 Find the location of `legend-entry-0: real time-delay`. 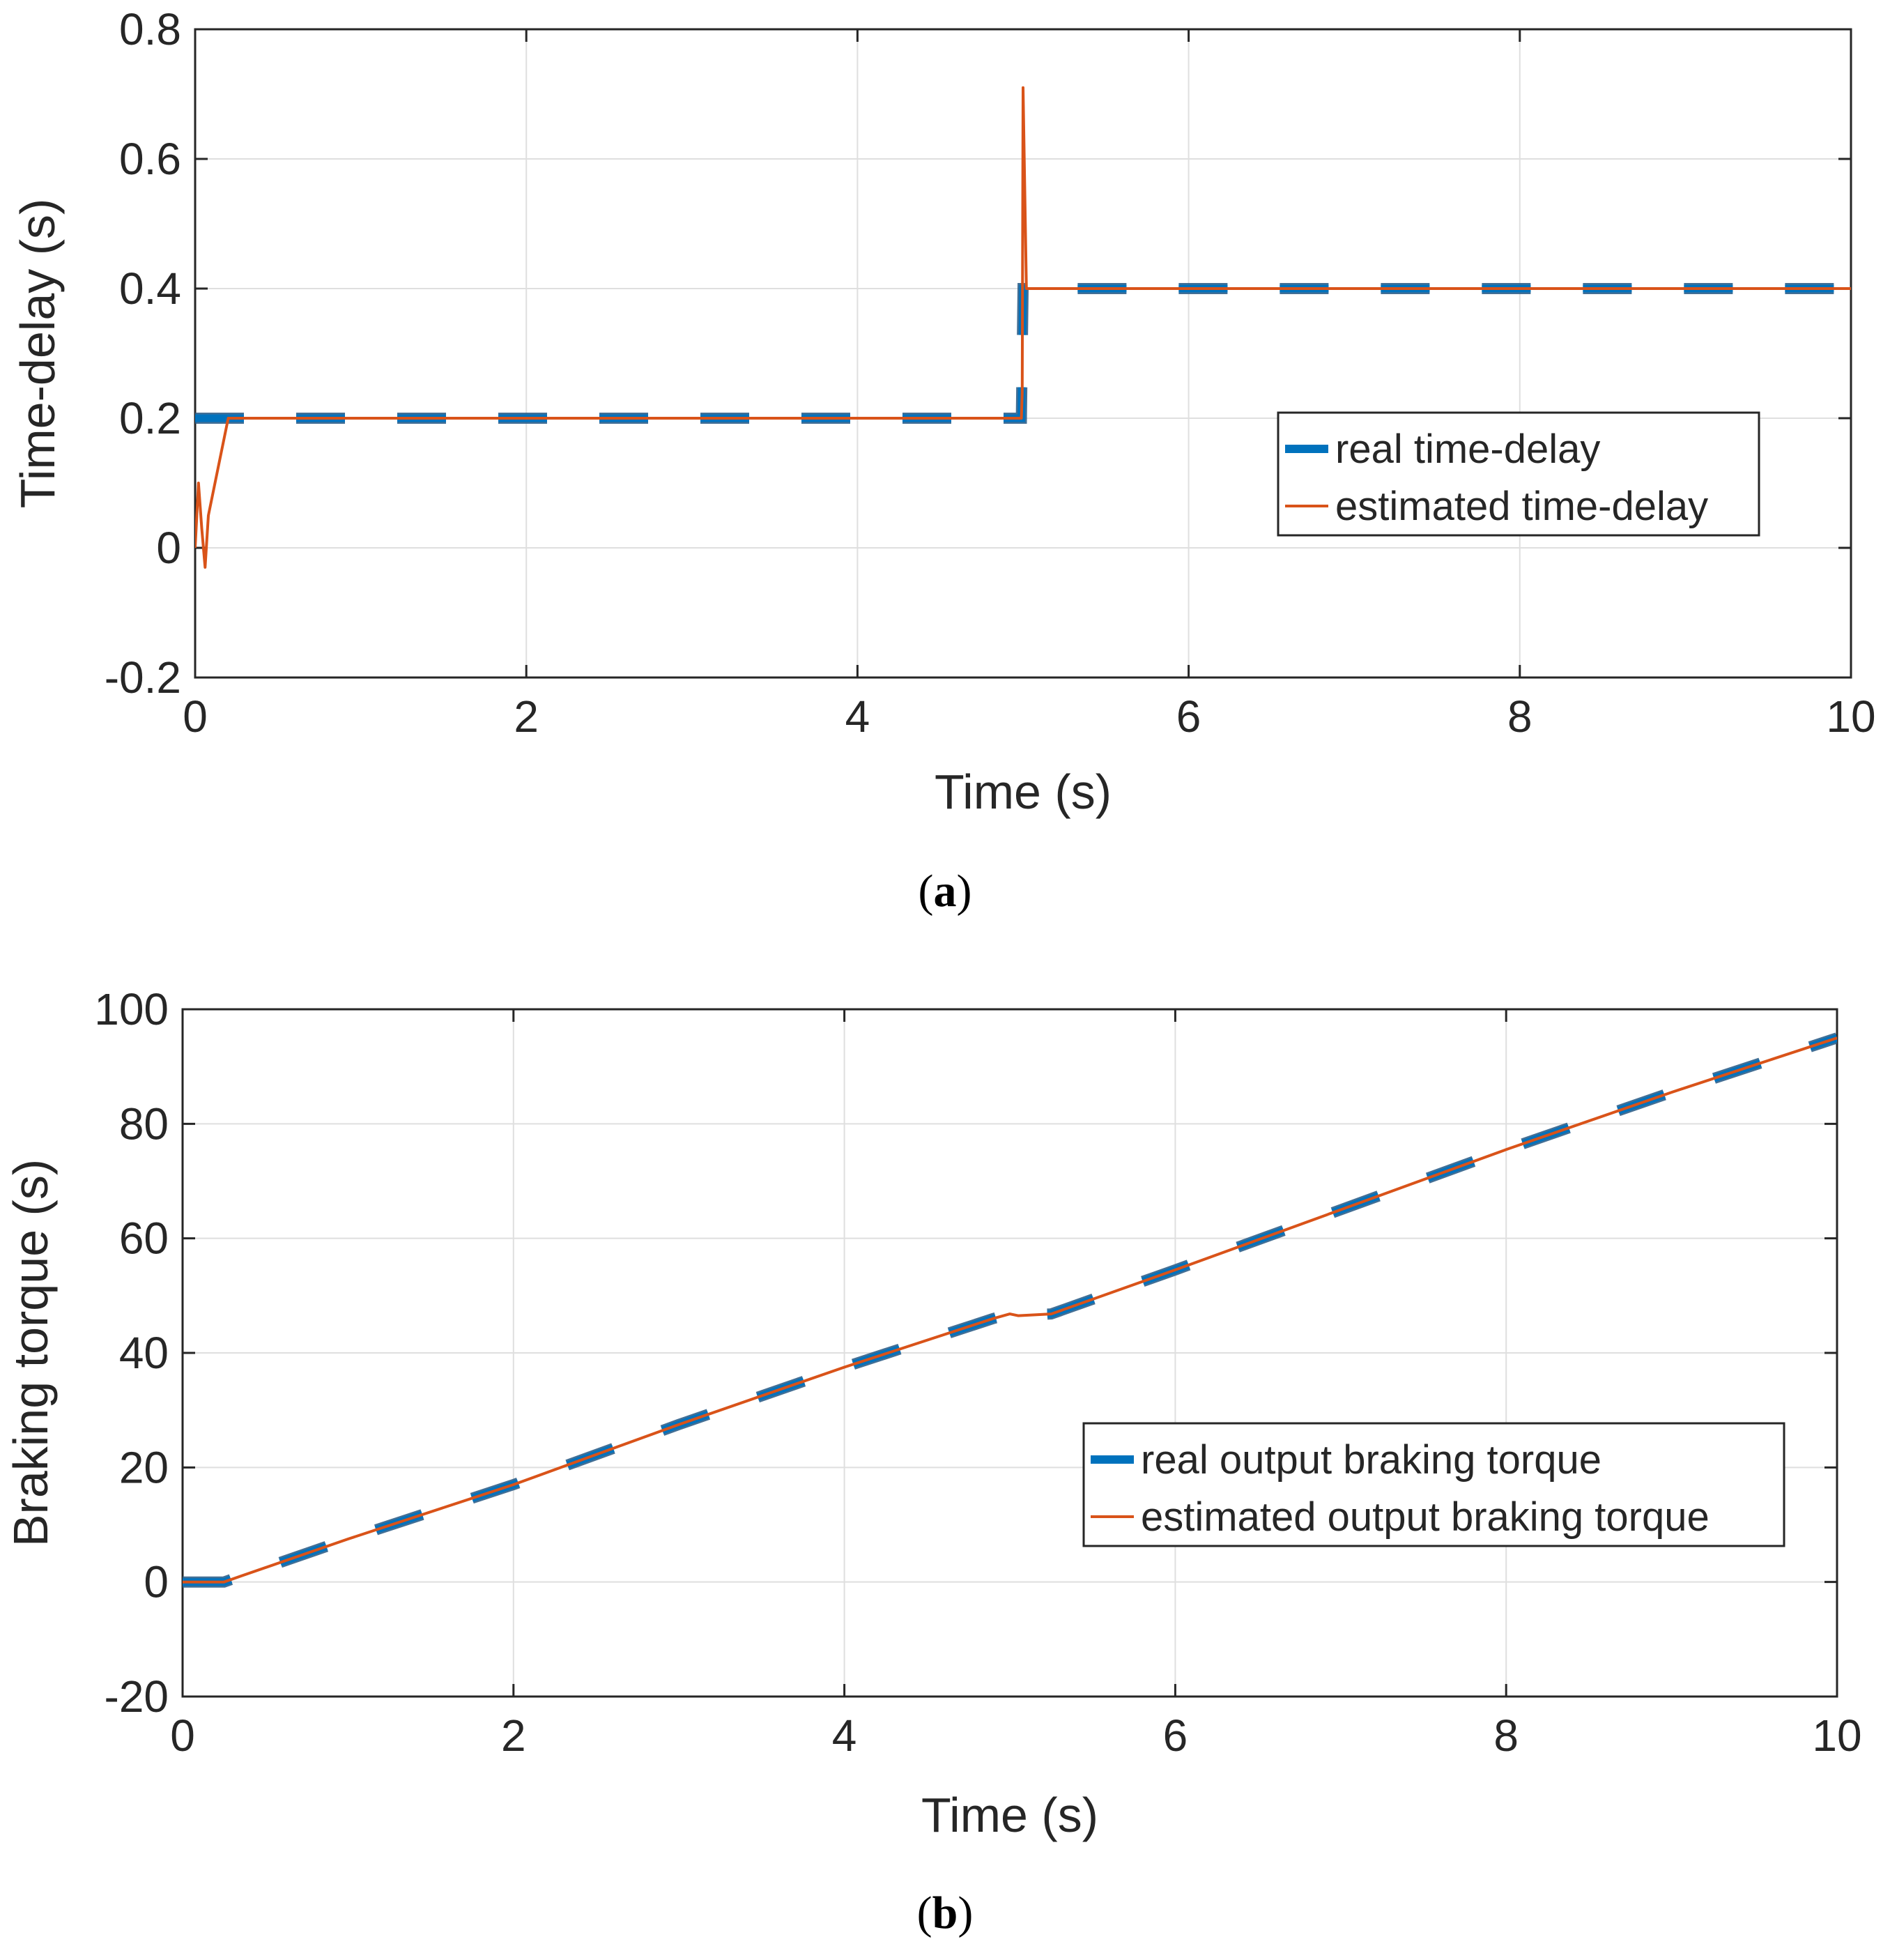

legend-entry-0: real time-delay is located at coordinates (1467, 450).